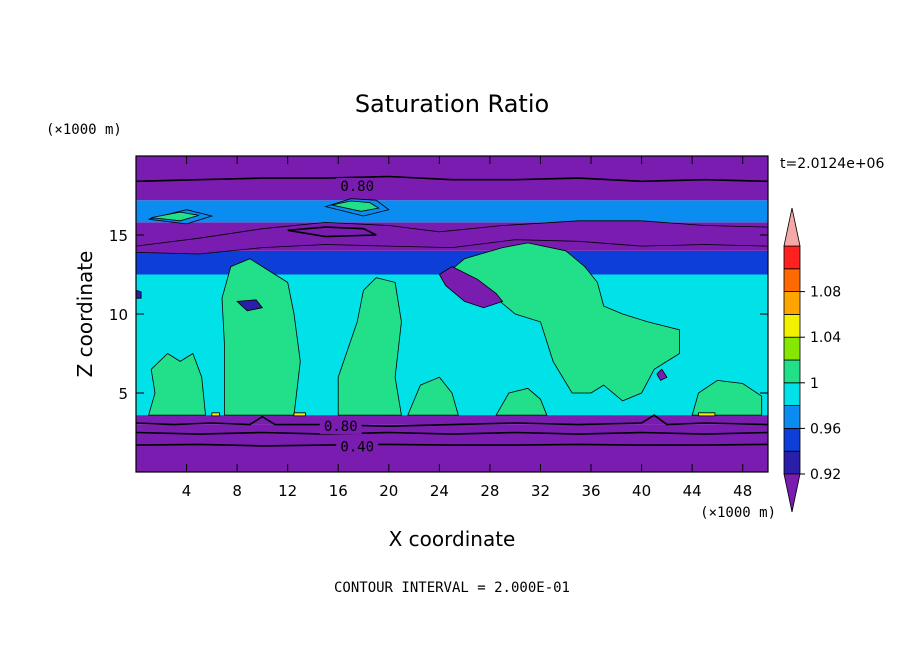 The image size is (904, 654). I want to click on x-tick-label-8: 36, so click(590, 491).